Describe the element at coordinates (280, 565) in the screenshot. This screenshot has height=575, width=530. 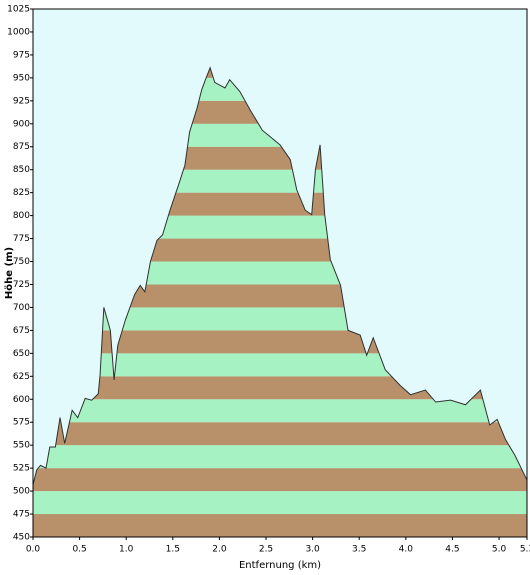
I see `x-axis-title: Entfernung (km)` at that location.